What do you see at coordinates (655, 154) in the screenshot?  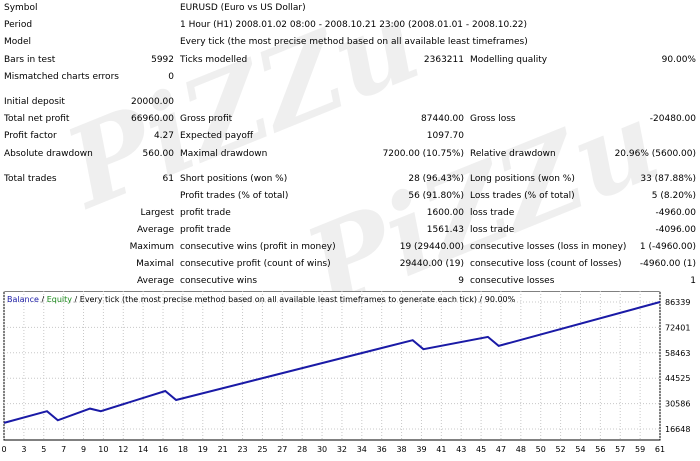 I see `rel-drawdown-value: 20.96% (5600.00)` at bounding box center [655, 154].